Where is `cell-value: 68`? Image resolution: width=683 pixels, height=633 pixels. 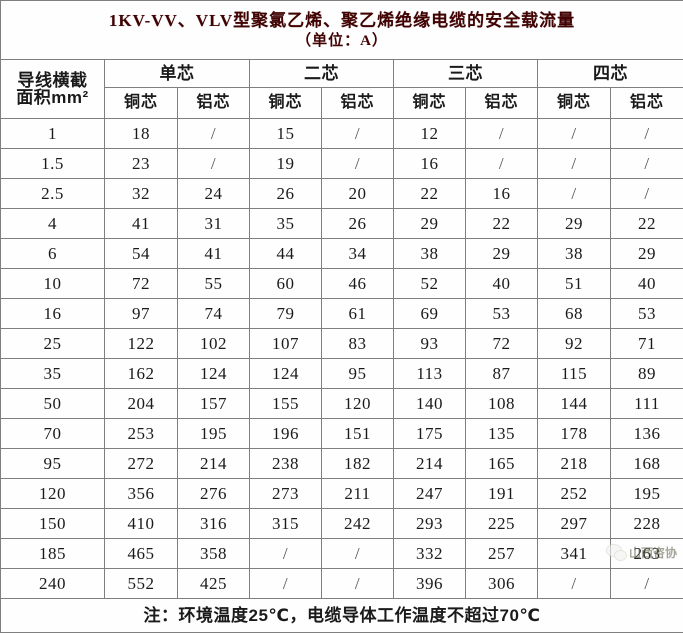
cell-value: 68 is located at coordinates (574, 314).